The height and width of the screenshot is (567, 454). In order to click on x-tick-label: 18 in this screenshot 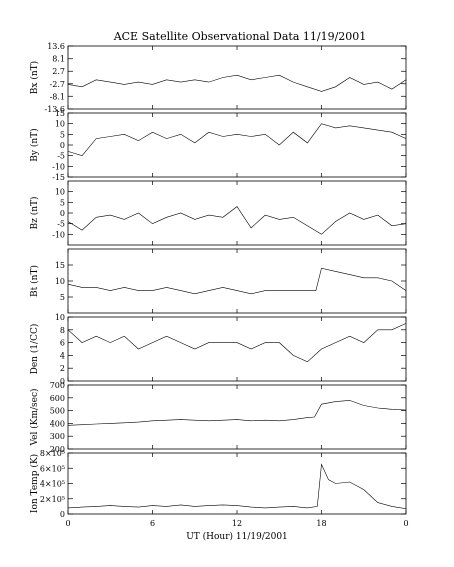, I will do `click(321, 523)`.